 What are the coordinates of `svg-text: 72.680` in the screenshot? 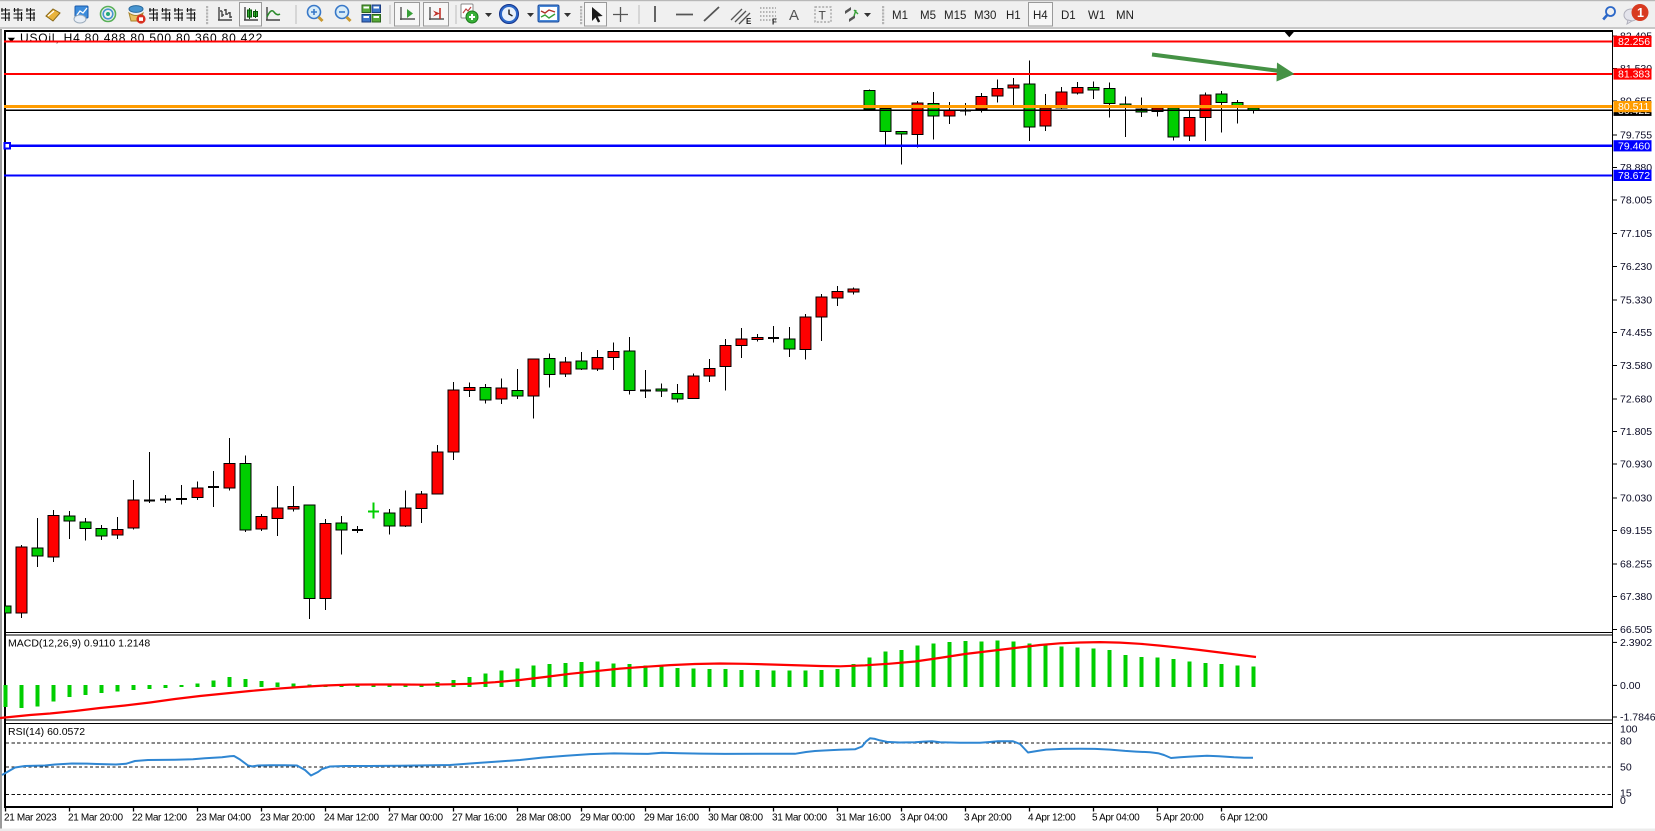 It's located at (1636, 399).